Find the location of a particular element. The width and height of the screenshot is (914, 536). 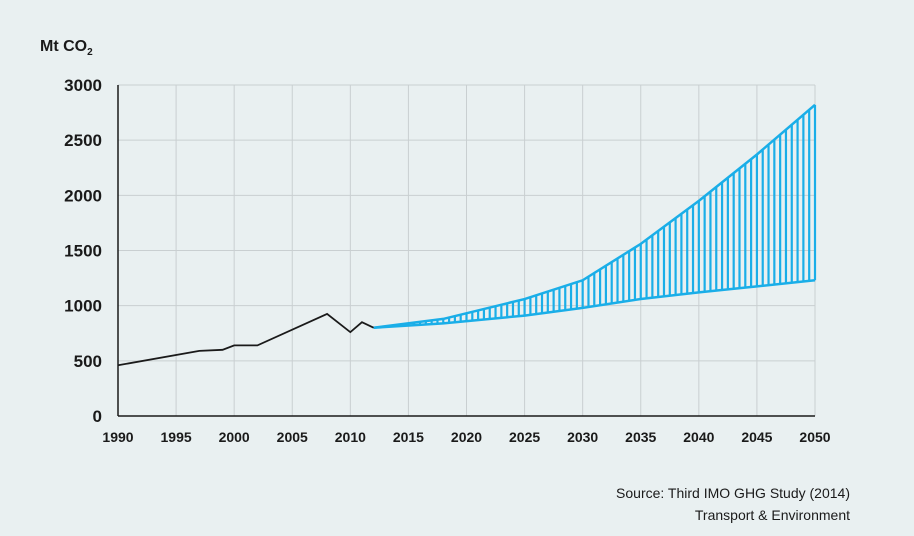

x-tick-label: 2010 is located at coordinates (350, 437).